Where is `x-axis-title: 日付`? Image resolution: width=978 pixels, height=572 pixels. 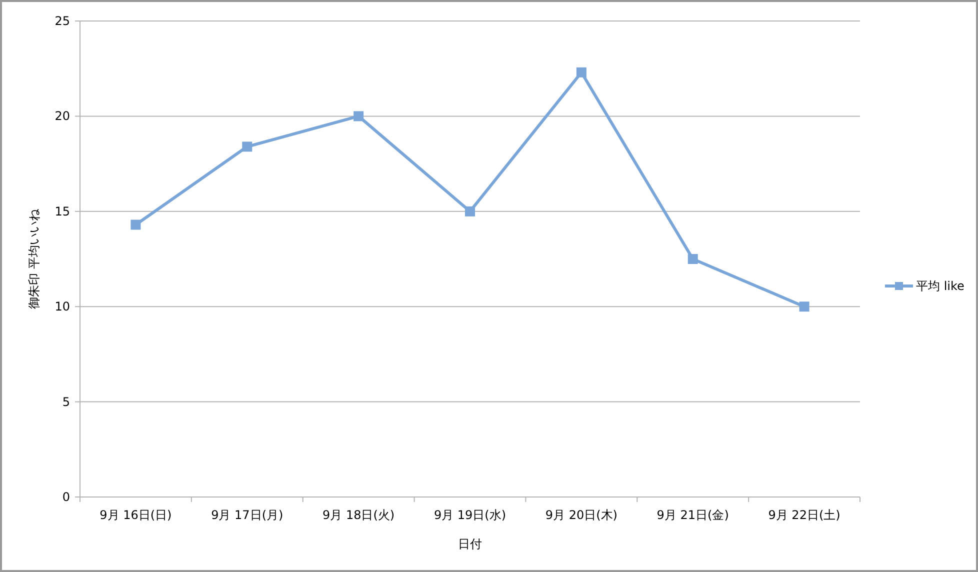 x-axis-title: 日付 is located at coordinates (470, 544).